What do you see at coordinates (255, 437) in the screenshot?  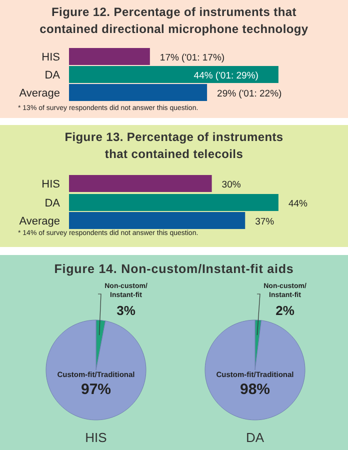 I see `text: DA` at bounding box center [255, 437].